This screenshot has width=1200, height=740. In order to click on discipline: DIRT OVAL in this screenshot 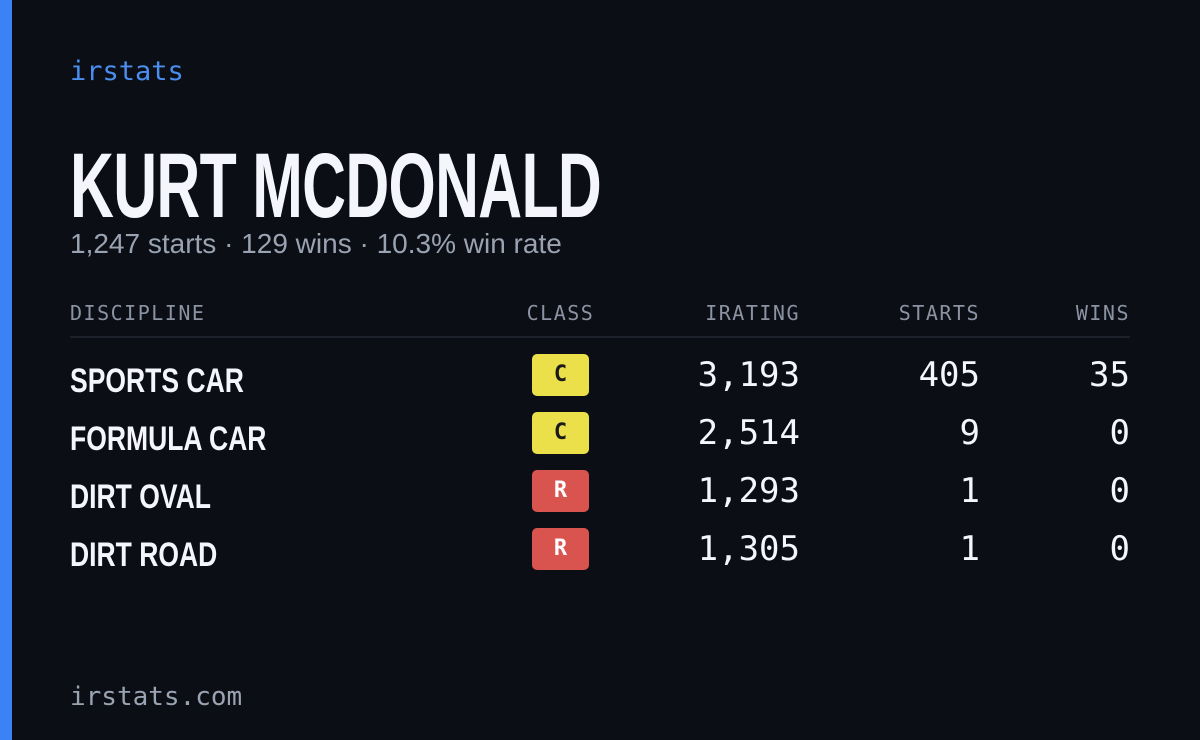, I will do `click(140, 497)`.